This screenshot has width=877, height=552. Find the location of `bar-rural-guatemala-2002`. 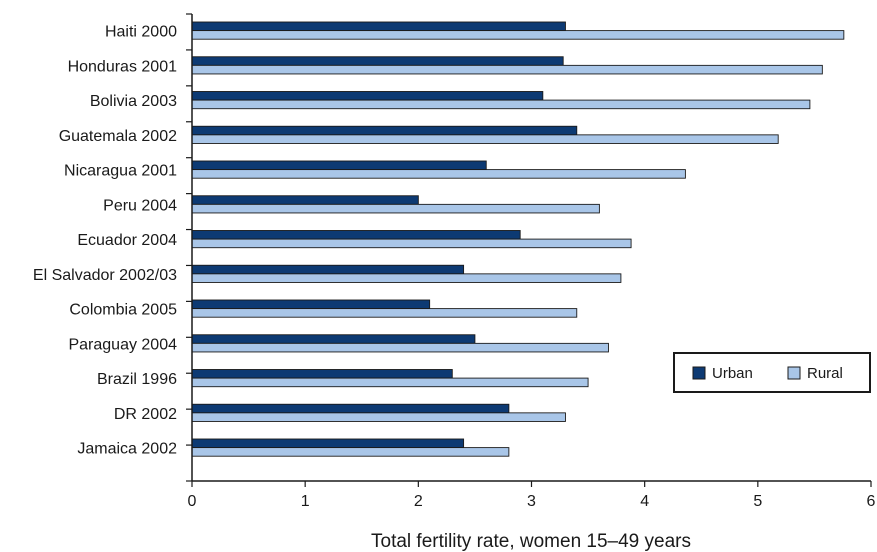

bar-rural-guatemala-2002 is located at coordinates (485, 139).